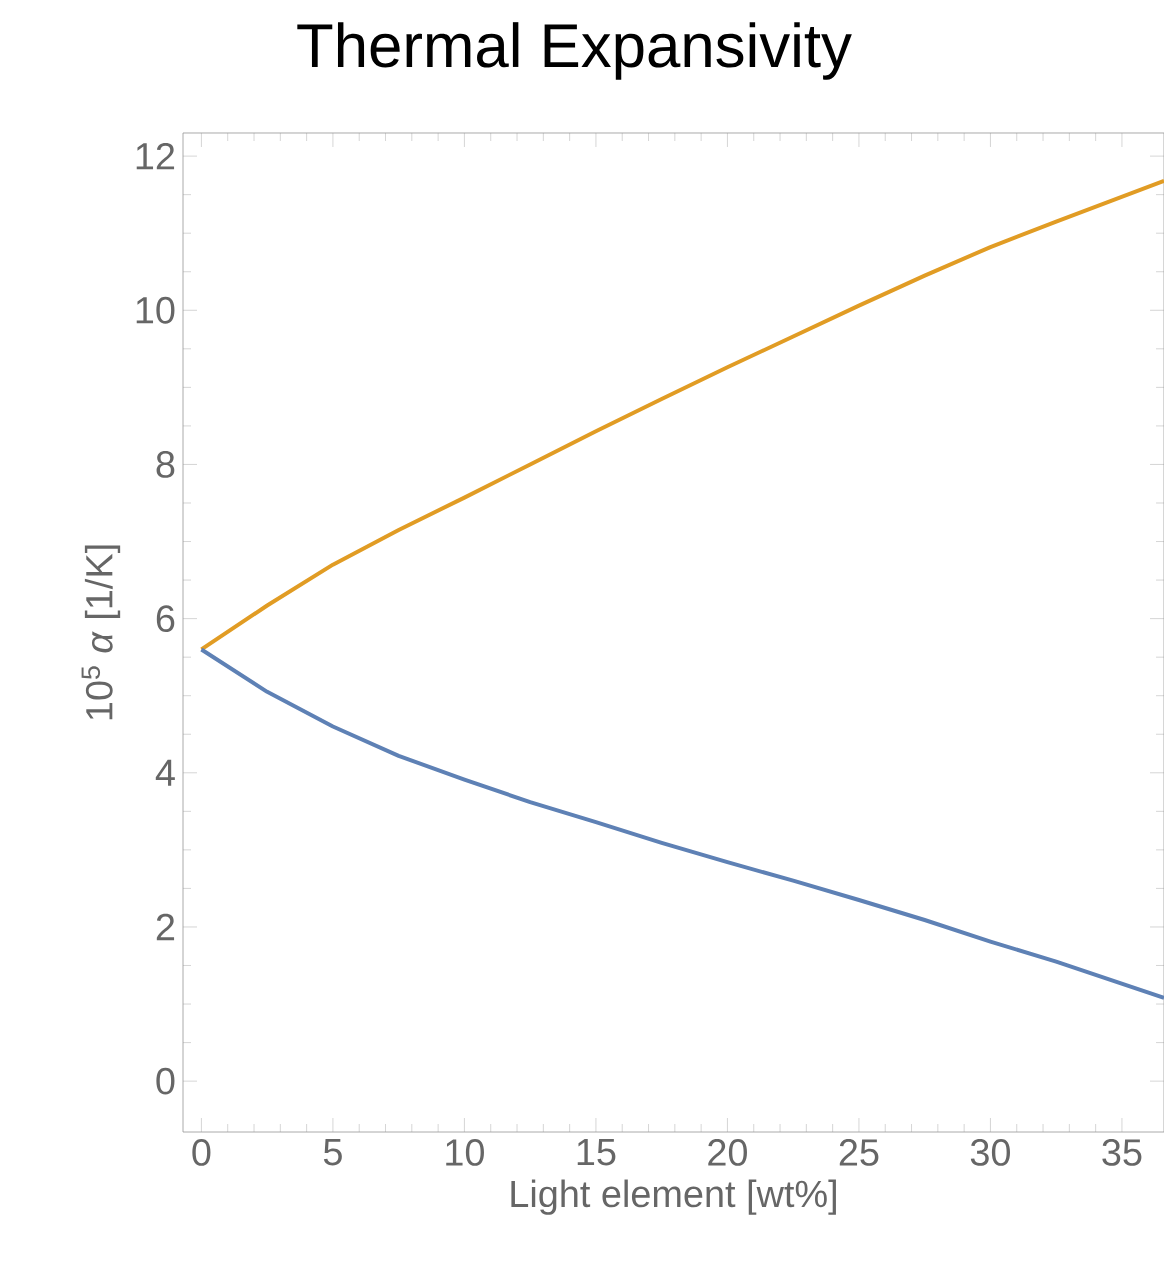  I want to click on chart-title: Thermal Expansivity, so click(574, 51).